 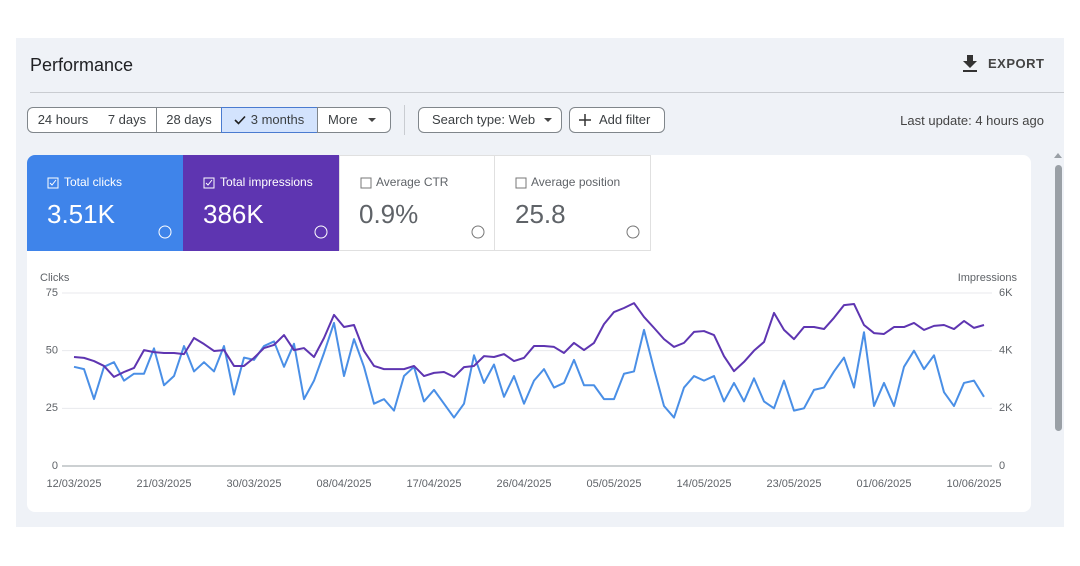 I want to click on search-type-label: Search type: Web, so click(x=484, y=119).